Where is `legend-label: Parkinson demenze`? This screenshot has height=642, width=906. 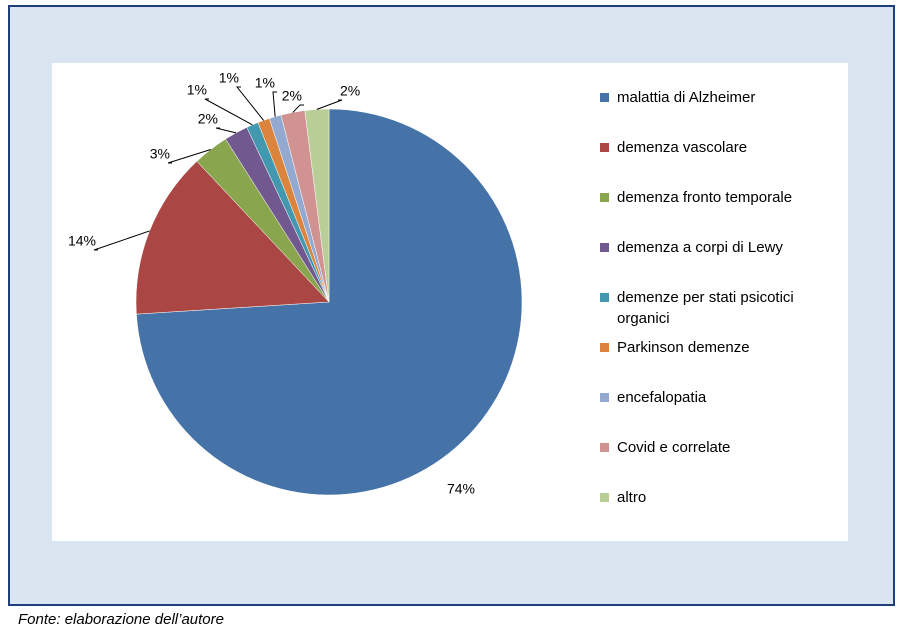 legend-label: Parkinson demenze is located at coordinates (683, 347).